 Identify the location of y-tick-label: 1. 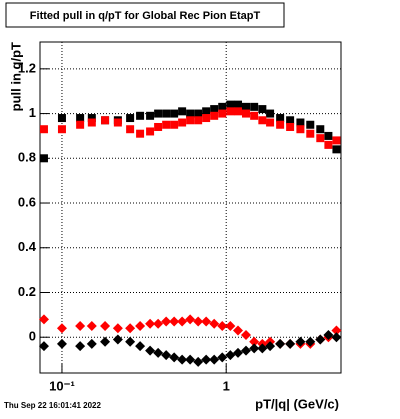
(32, 112).